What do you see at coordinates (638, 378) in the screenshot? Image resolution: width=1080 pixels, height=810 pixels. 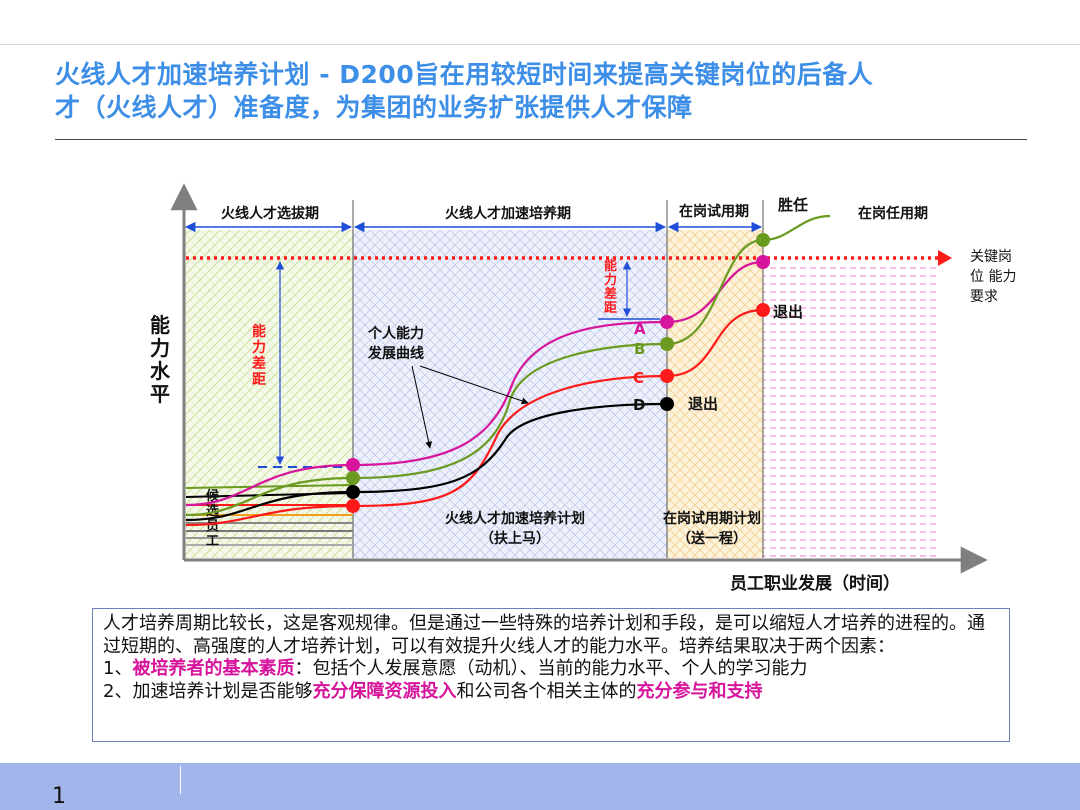 I see `curve-c-label: C` at bounding box center [638, 378].